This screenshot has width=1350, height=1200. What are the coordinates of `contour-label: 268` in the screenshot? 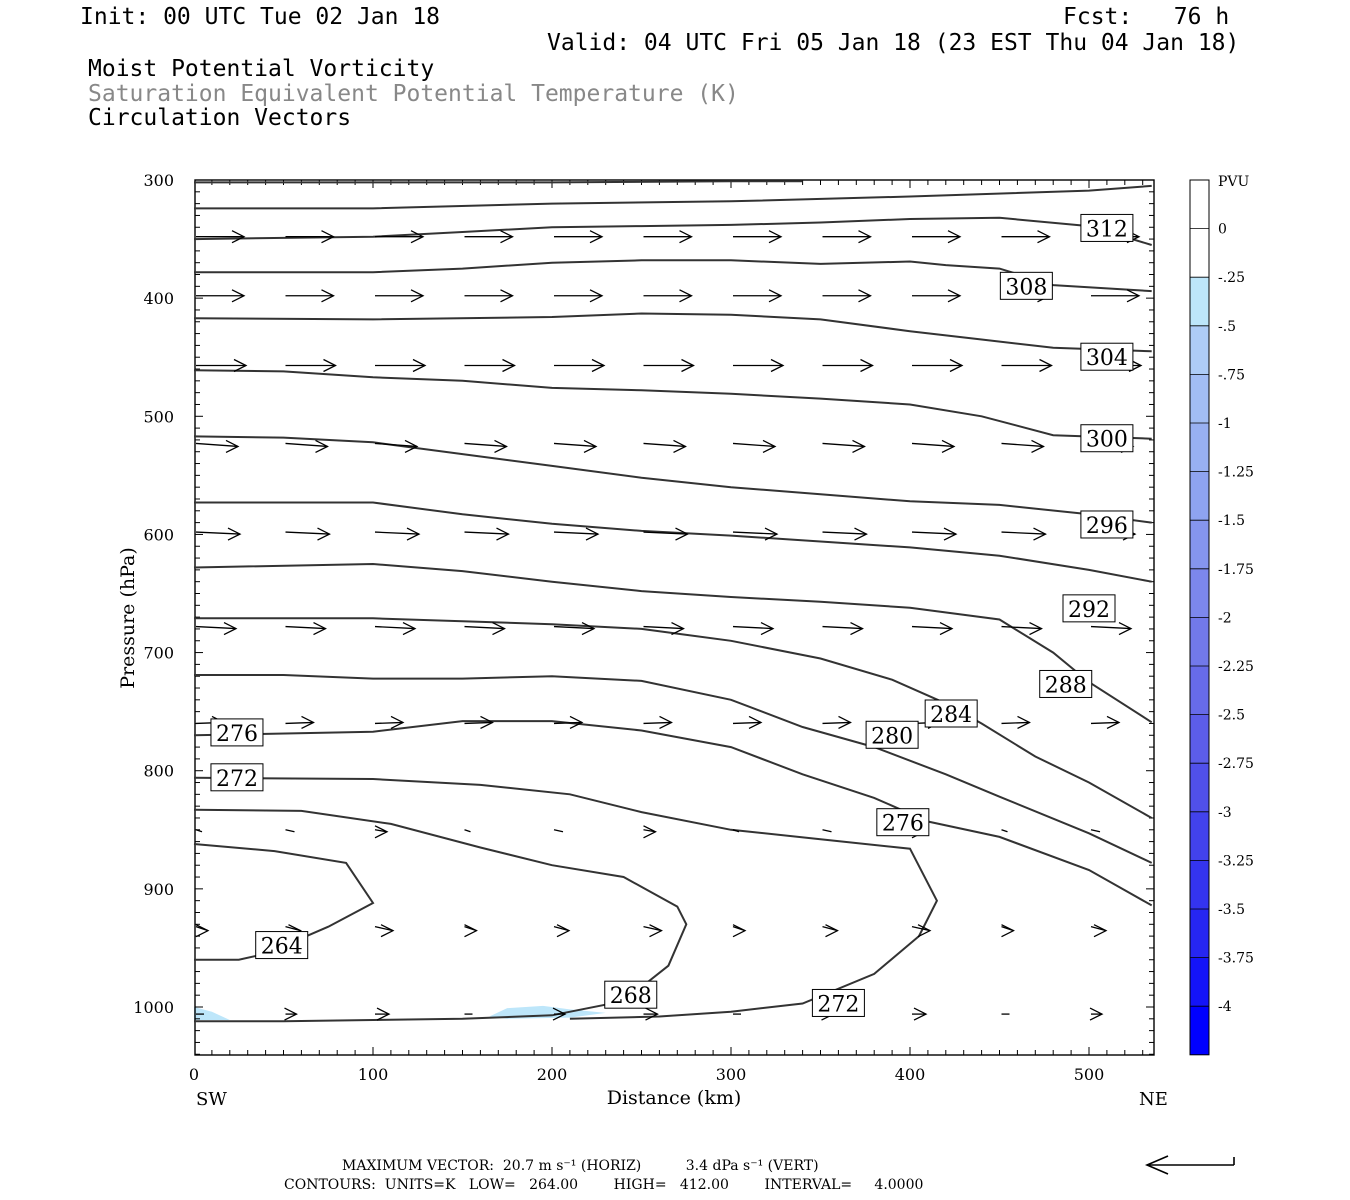 It's located at (631, 996).